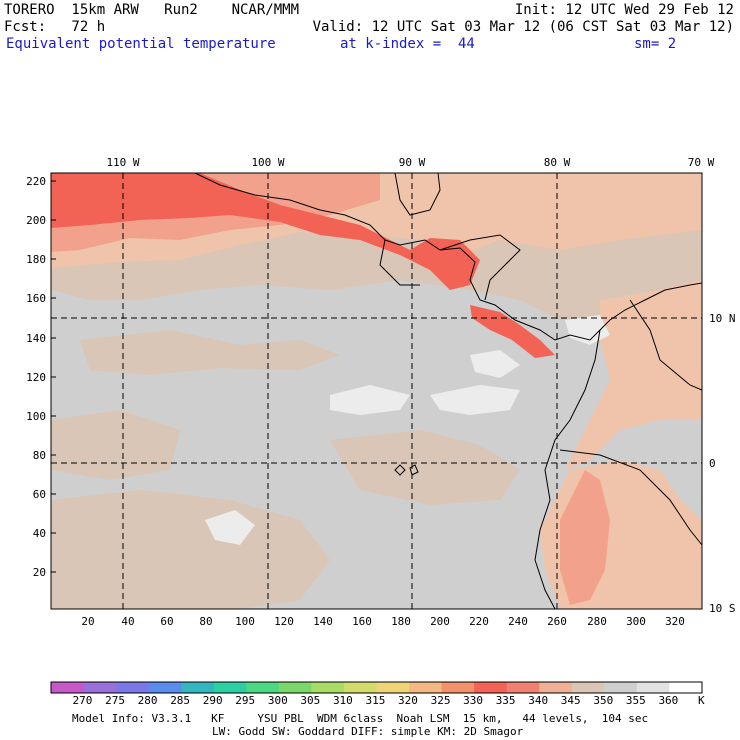 Image resolution: width=740 pixels, height=740 pixels. I want to click on colorbar-label: 360, so click(668, 700).